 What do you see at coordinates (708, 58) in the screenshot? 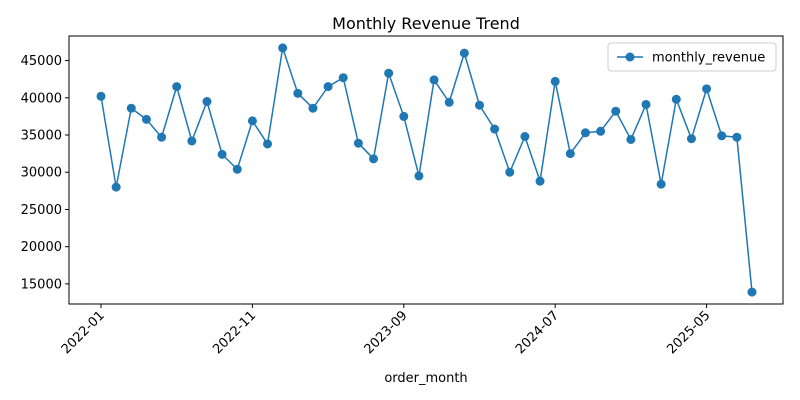
I see `legend-label: monthly_revenue` at bounding box center [708, 58].